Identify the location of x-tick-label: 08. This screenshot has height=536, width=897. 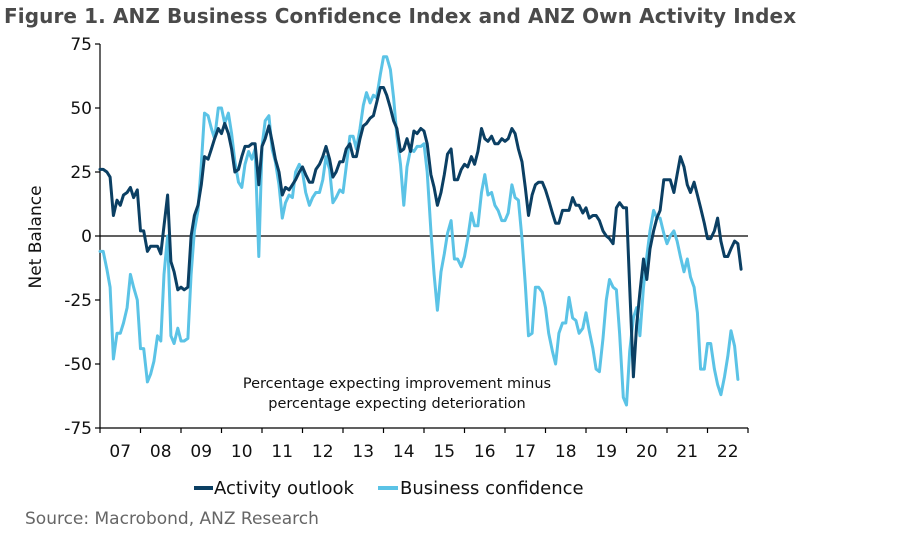
(161, 452).